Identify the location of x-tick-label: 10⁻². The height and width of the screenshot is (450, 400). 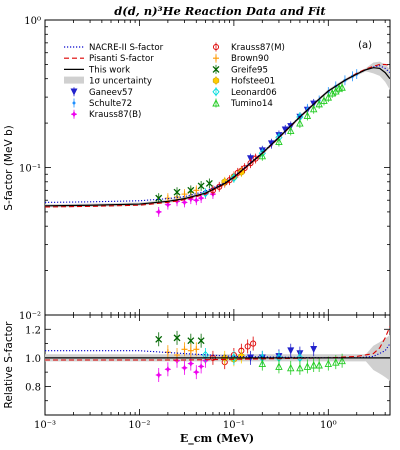
(139, 425).